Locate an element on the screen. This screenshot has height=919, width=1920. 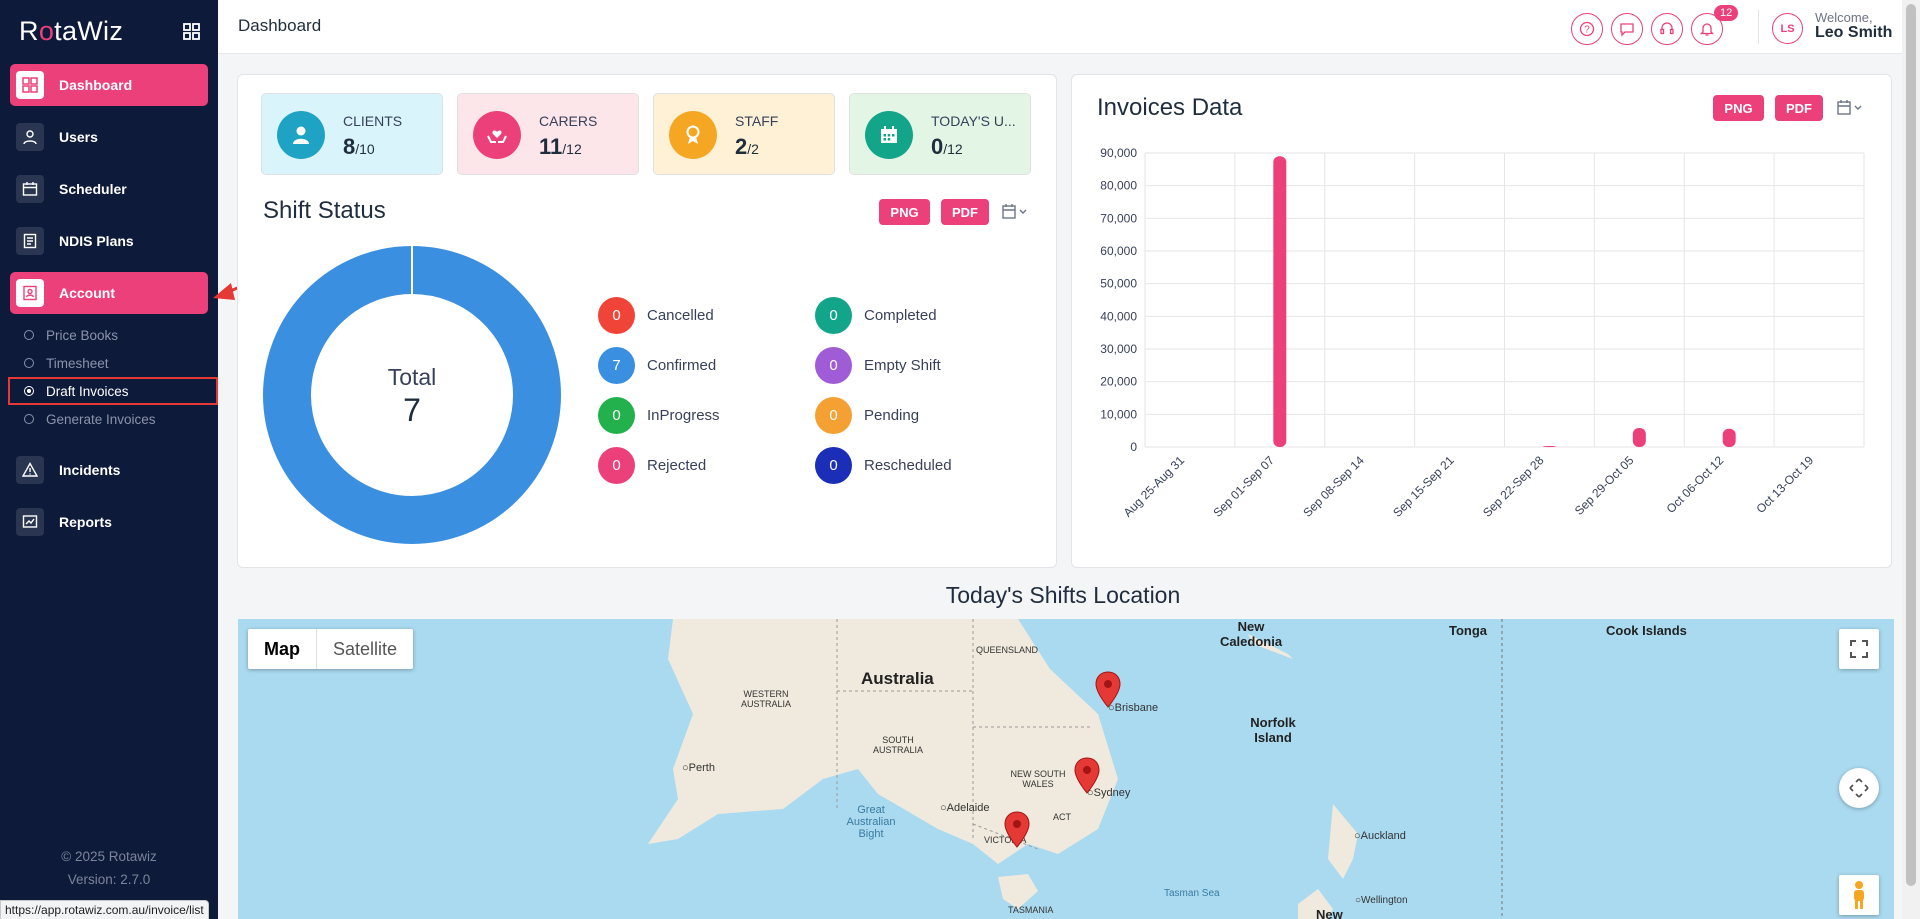
map-label-act: ACT is located at coordinates (1062, 817).